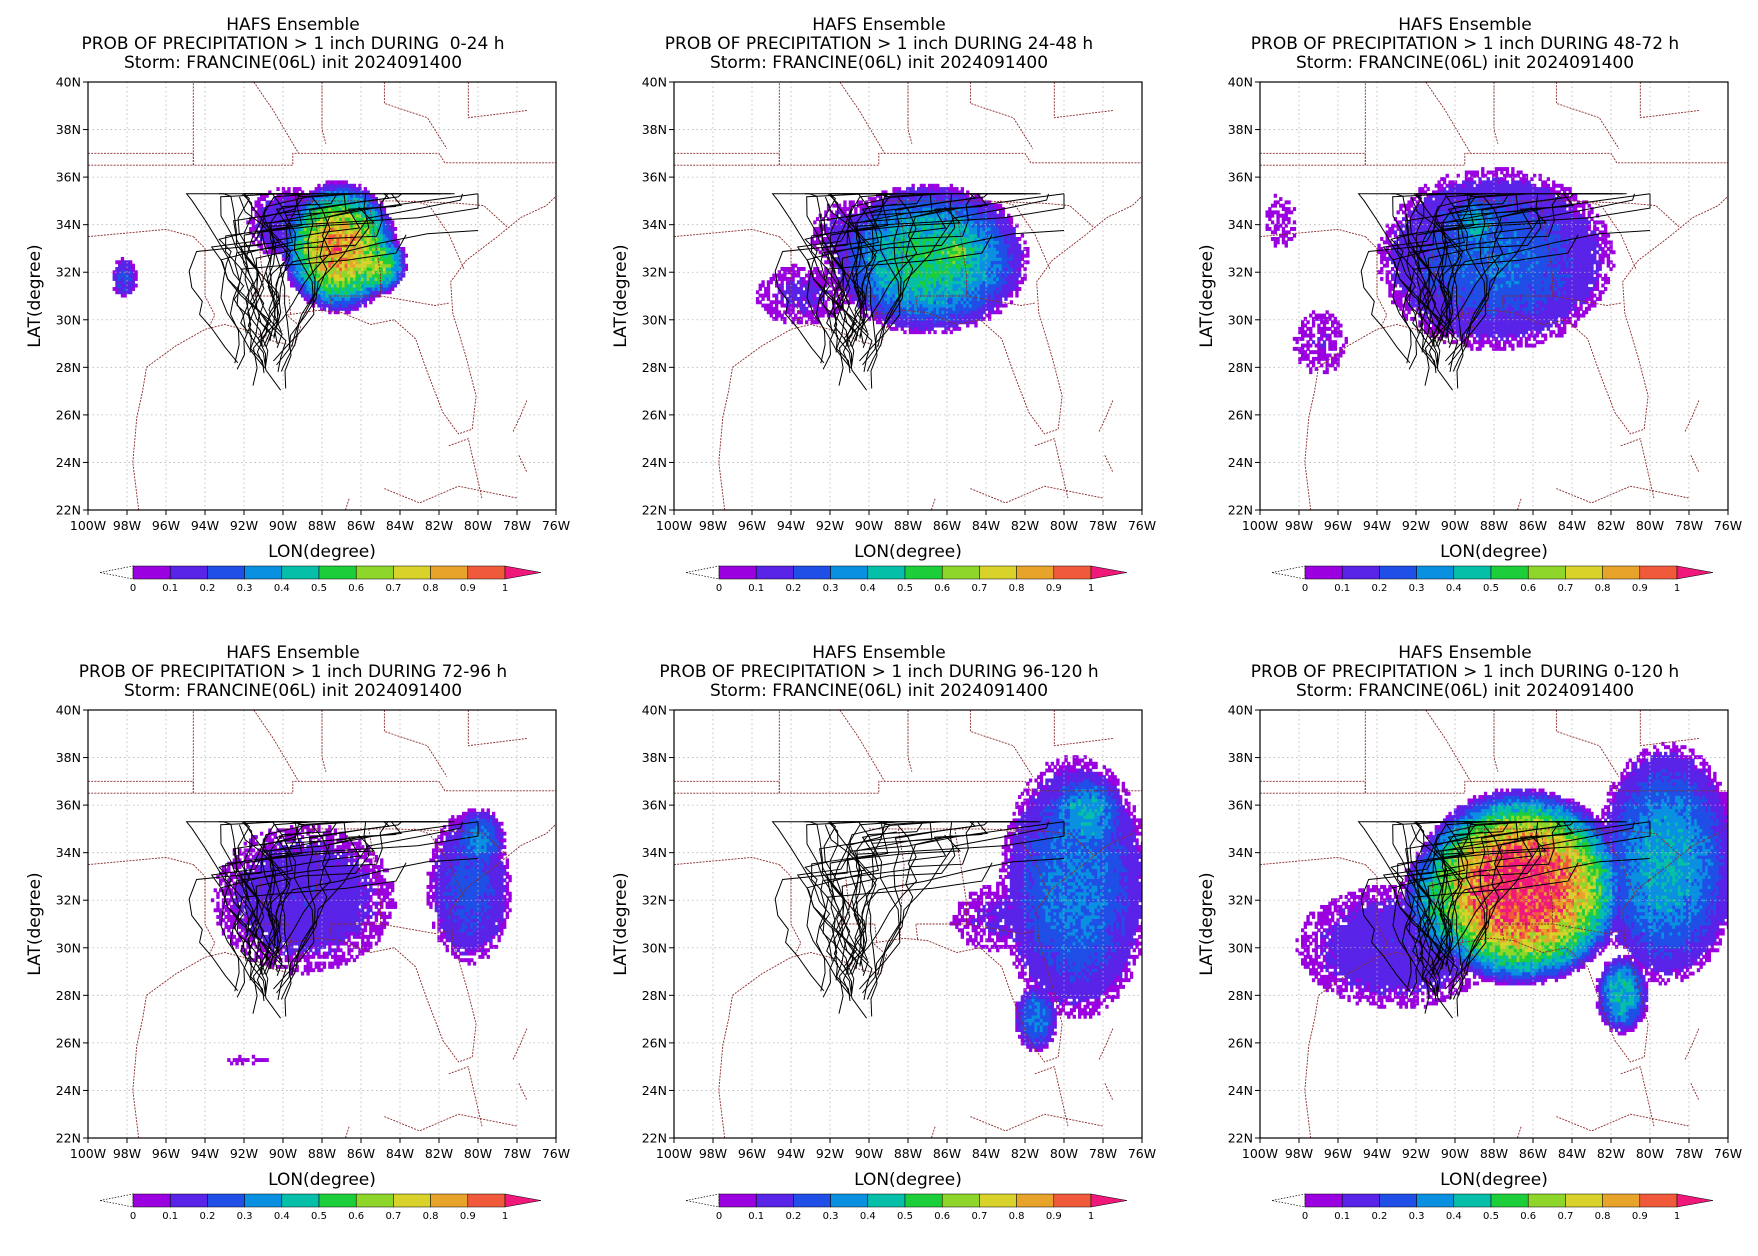 This screenshot has height=1256, width=1758. What do you see at coordinates (1240, 462) in the screenshot?
I see `y-tick-label: 24N` at bounding box center [1240, 462].